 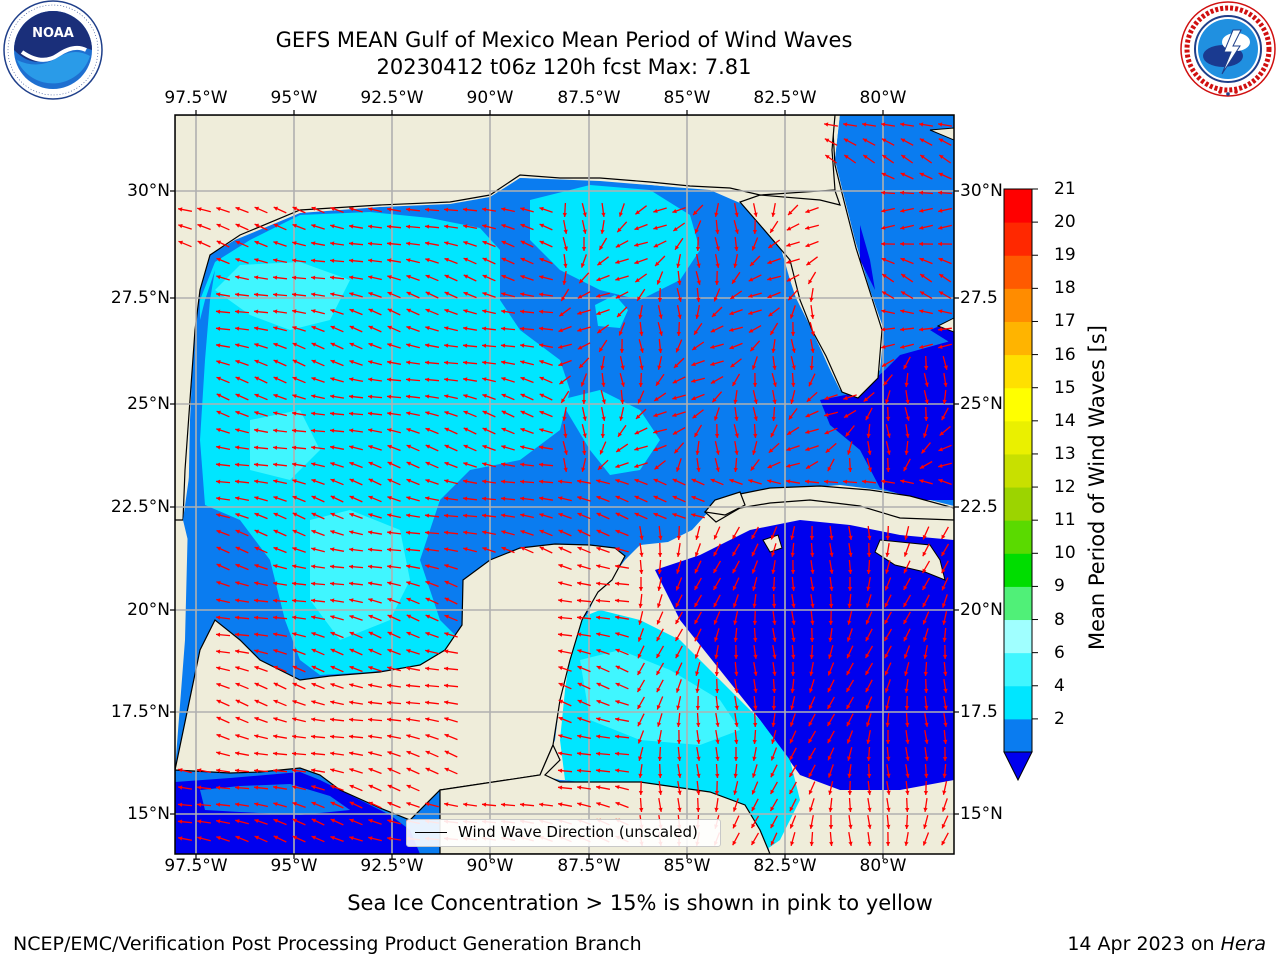 I want to click on footer-date-text: 14 Apr 2023 on, so click(x=1144, y=944).